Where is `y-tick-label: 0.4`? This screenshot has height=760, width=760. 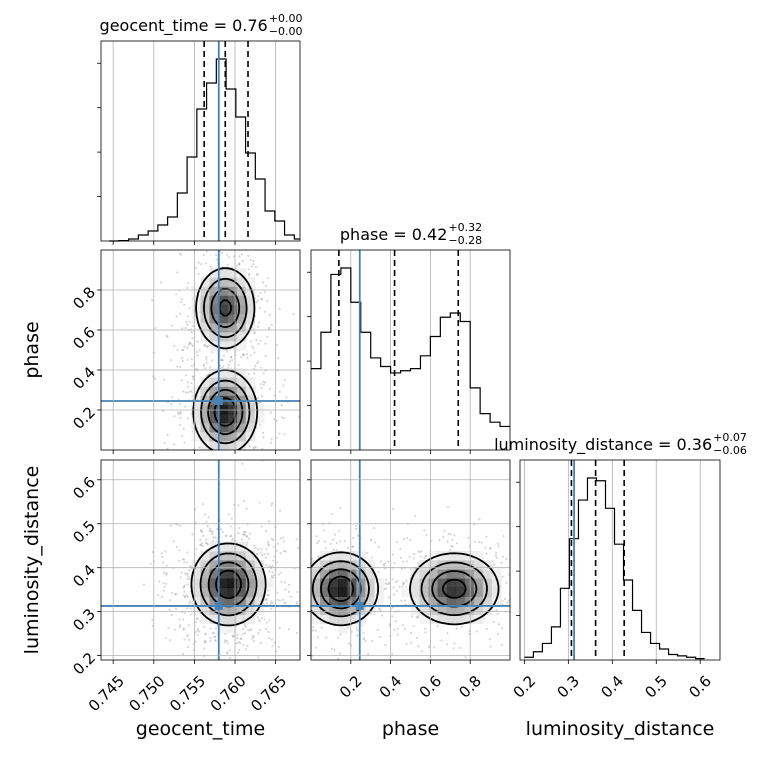
y-tick-label: 0.4 is located at coordinates (84, 378).